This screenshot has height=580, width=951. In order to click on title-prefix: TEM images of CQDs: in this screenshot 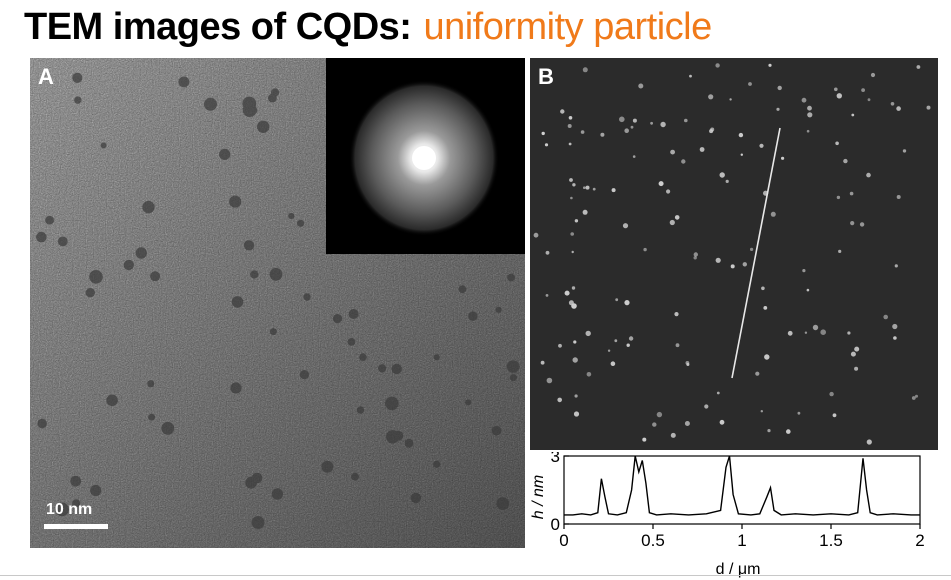, I will do `click(218, 27)`.